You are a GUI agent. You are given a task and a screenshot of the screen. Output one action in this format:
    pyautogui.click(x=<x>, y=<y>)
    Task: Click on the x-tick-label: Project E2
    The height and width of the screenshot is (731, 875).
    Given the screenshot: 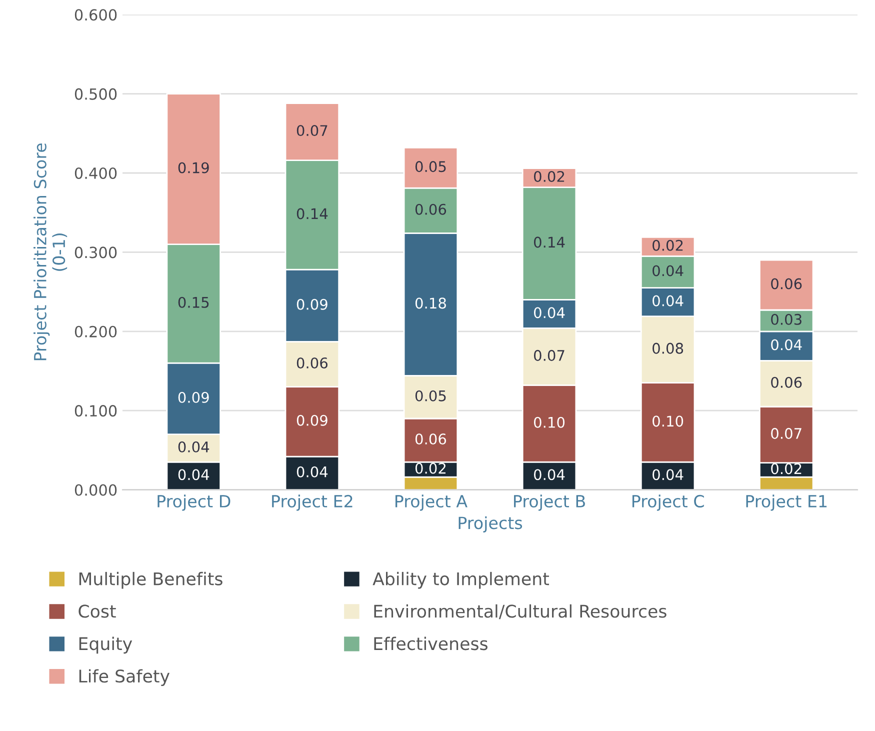 What is the action you would take?
    pyautogui.click(x=312, y=502)
    